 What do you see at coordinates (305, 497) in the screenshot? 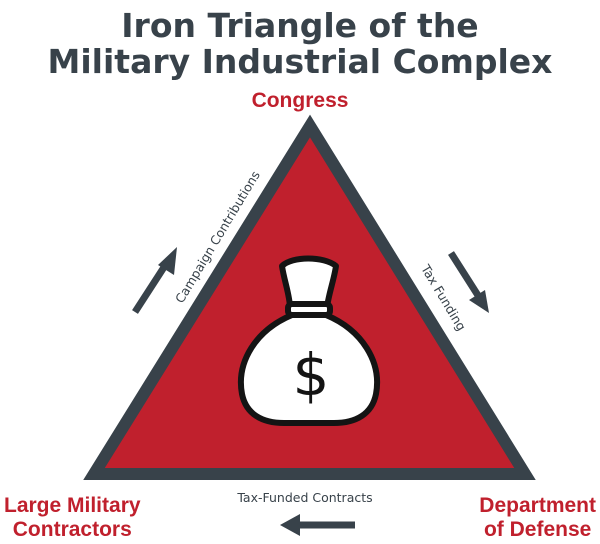
I see `edge-label-tax-funded-contracts: Tax-Funded Contracts` at bounding box center [305, 497].